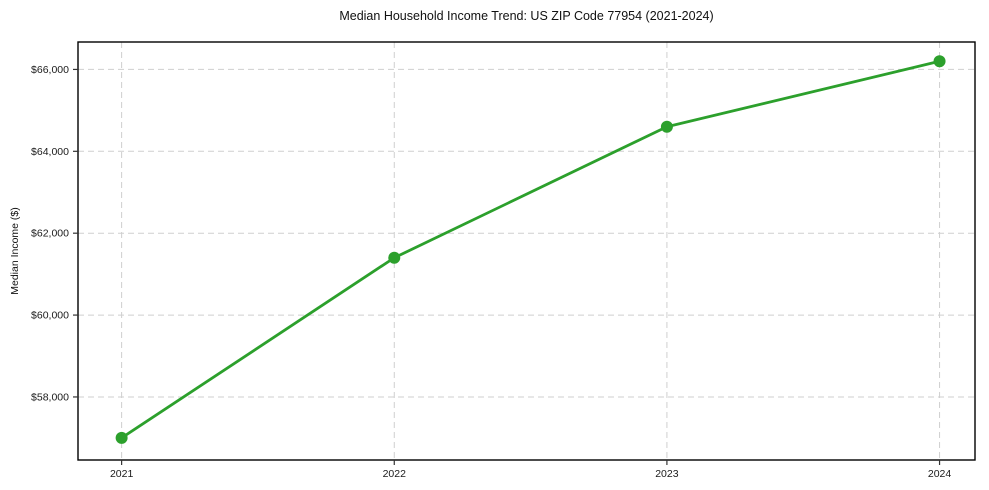 The height and width of the screenshot is (490, 989). What do you see at coordinates (50, 152) in the screenshot?
I see `y-tick-label: $64,000` at bounding box center [50, 152].